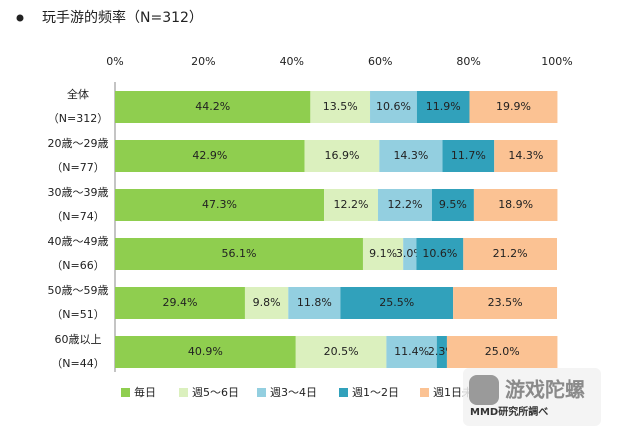 Image resolution: width=617 pixels, height=440 pixels. Describe the element at coordinates (509, 411) in the screenshot. I see `source: MMD研究所調べ` at that location.